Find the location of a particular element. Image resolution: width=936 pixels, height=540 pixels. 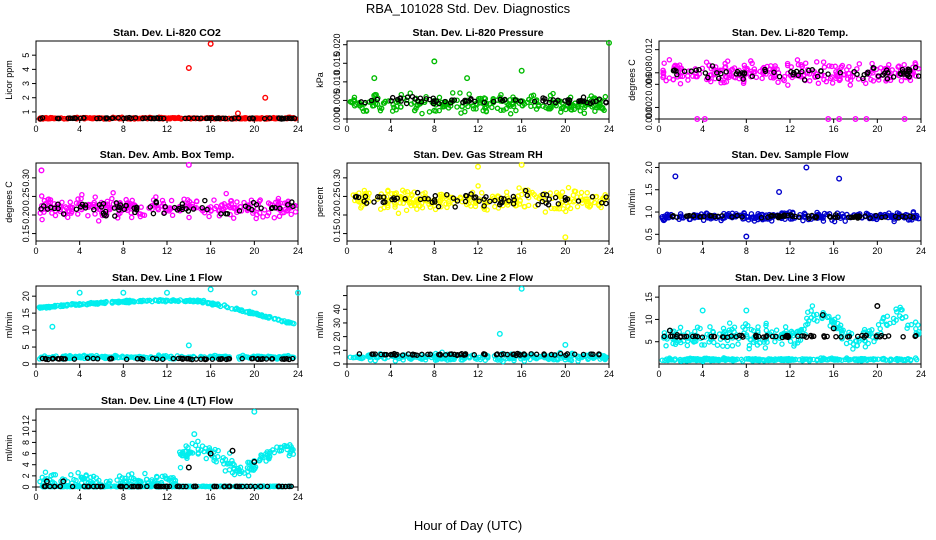

x-tick-label: 12 is located at coordinates (167, 374).